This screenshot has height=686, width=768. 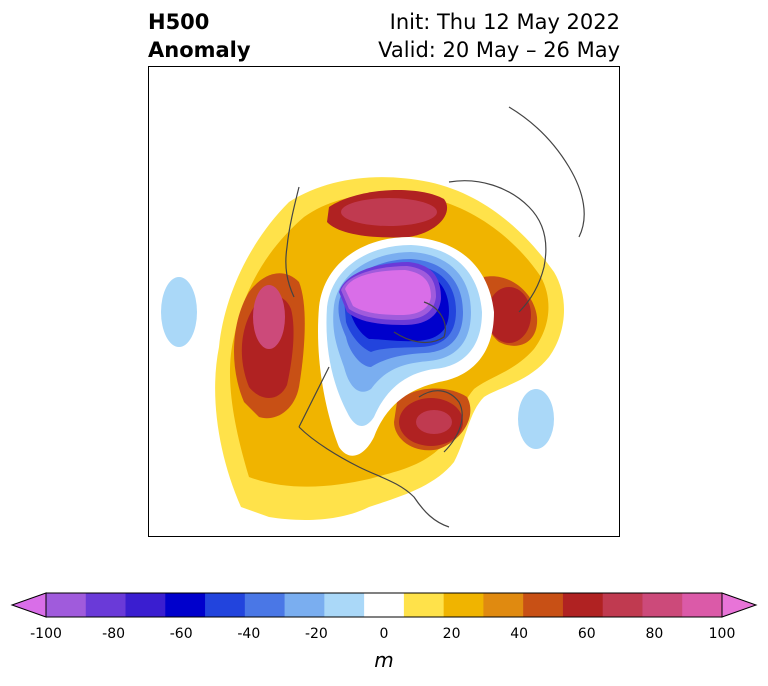 What do you see at coordinates (509, 315) in the screenshot?
I see `anomaly-east-dark-red` at bounding box center [509, 315].